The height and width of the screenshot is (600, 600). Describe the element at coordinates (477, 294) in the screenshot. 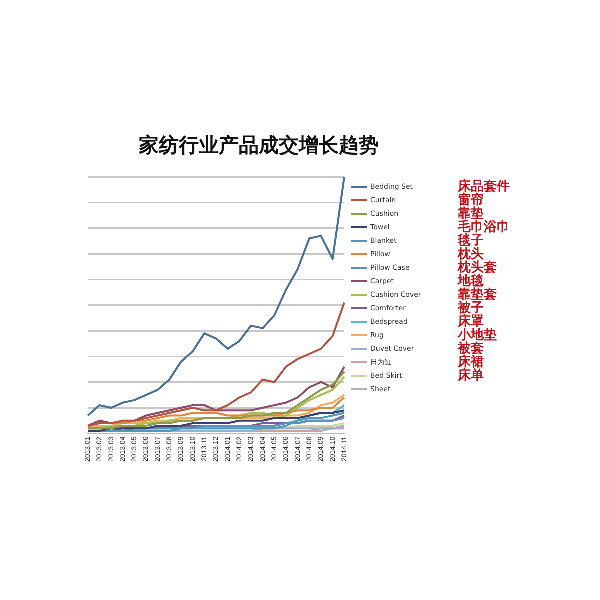

I see `text: 靠垫套` at that location.